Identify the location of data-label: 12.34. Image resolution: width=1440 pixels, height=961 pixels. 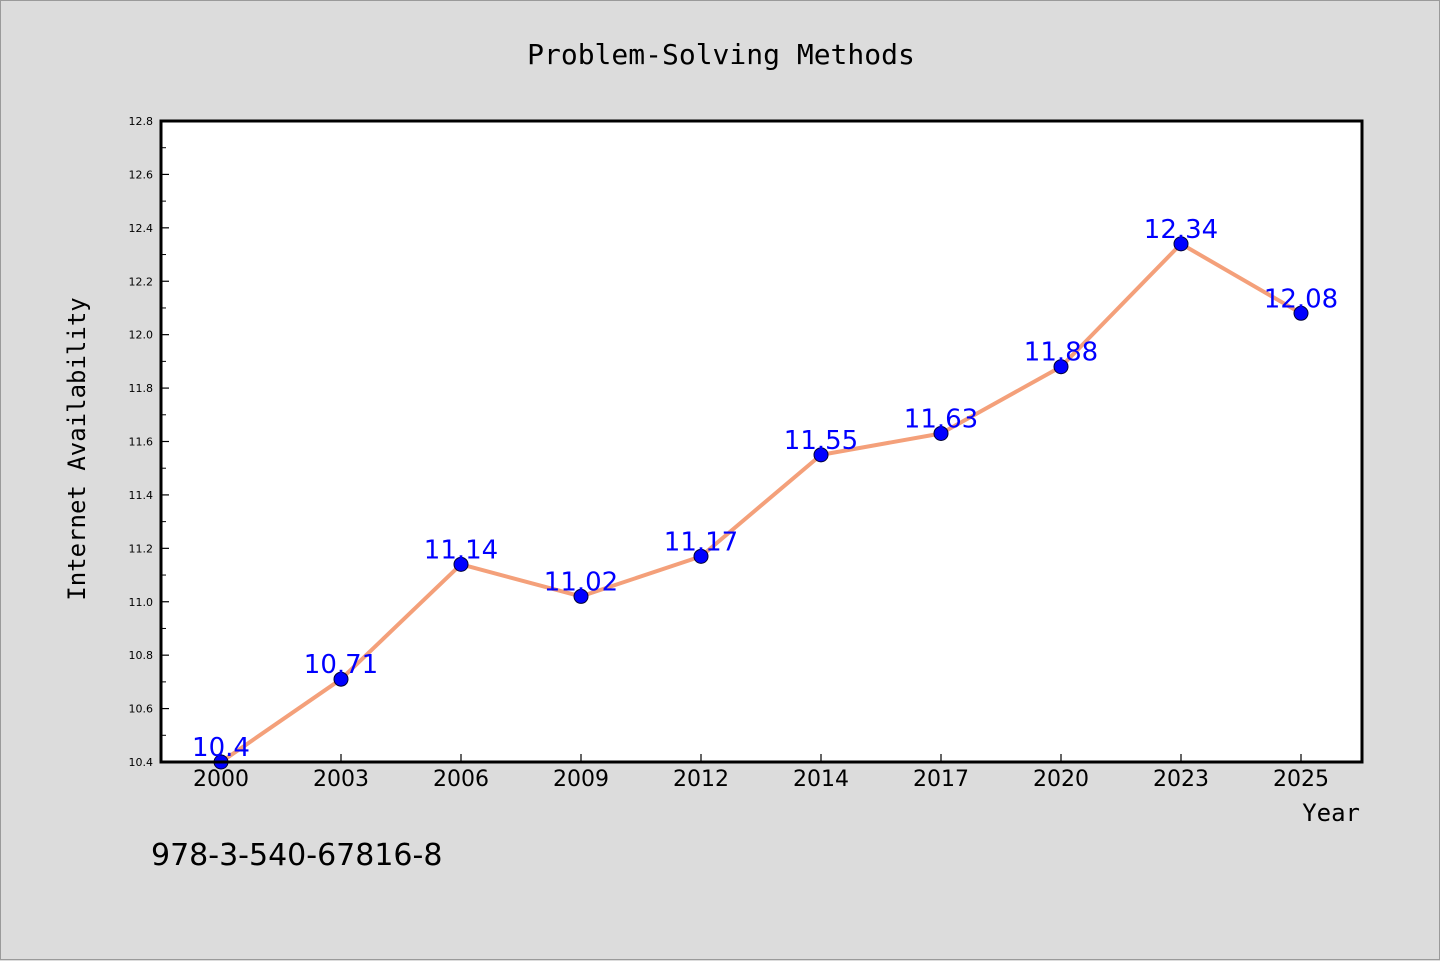
(1181, 230).